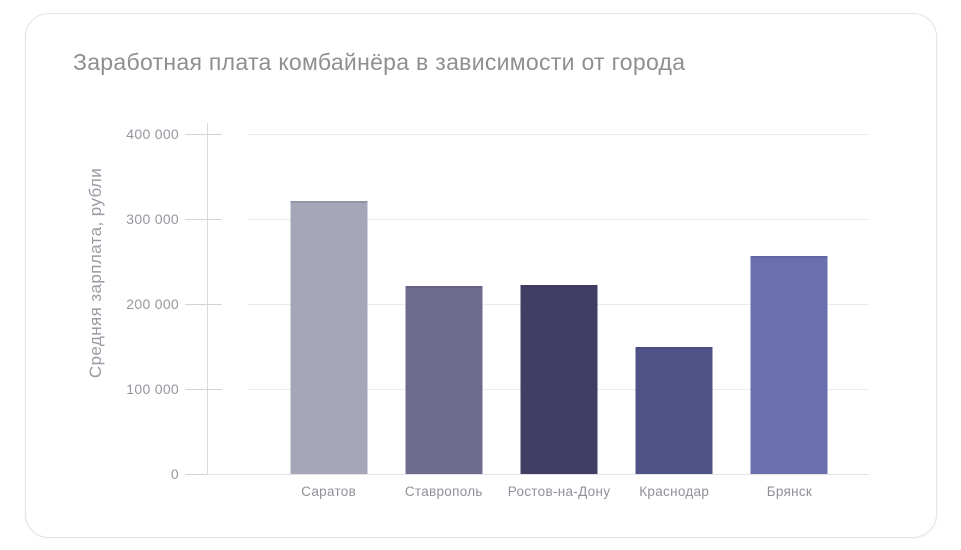  I want to click on x-axis-line, so click(538, 474).